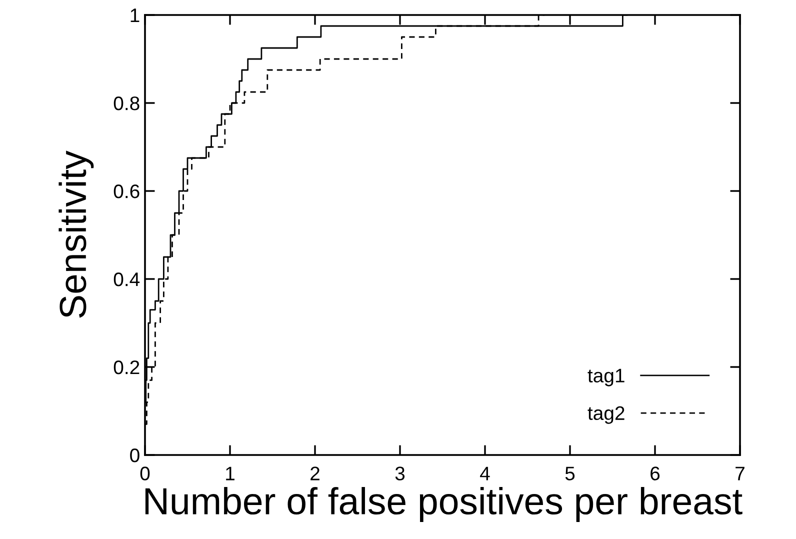 The height and width of the screenshot is (539, 796). I want to click on y-tick-label: 0.4, so click(127, 279).